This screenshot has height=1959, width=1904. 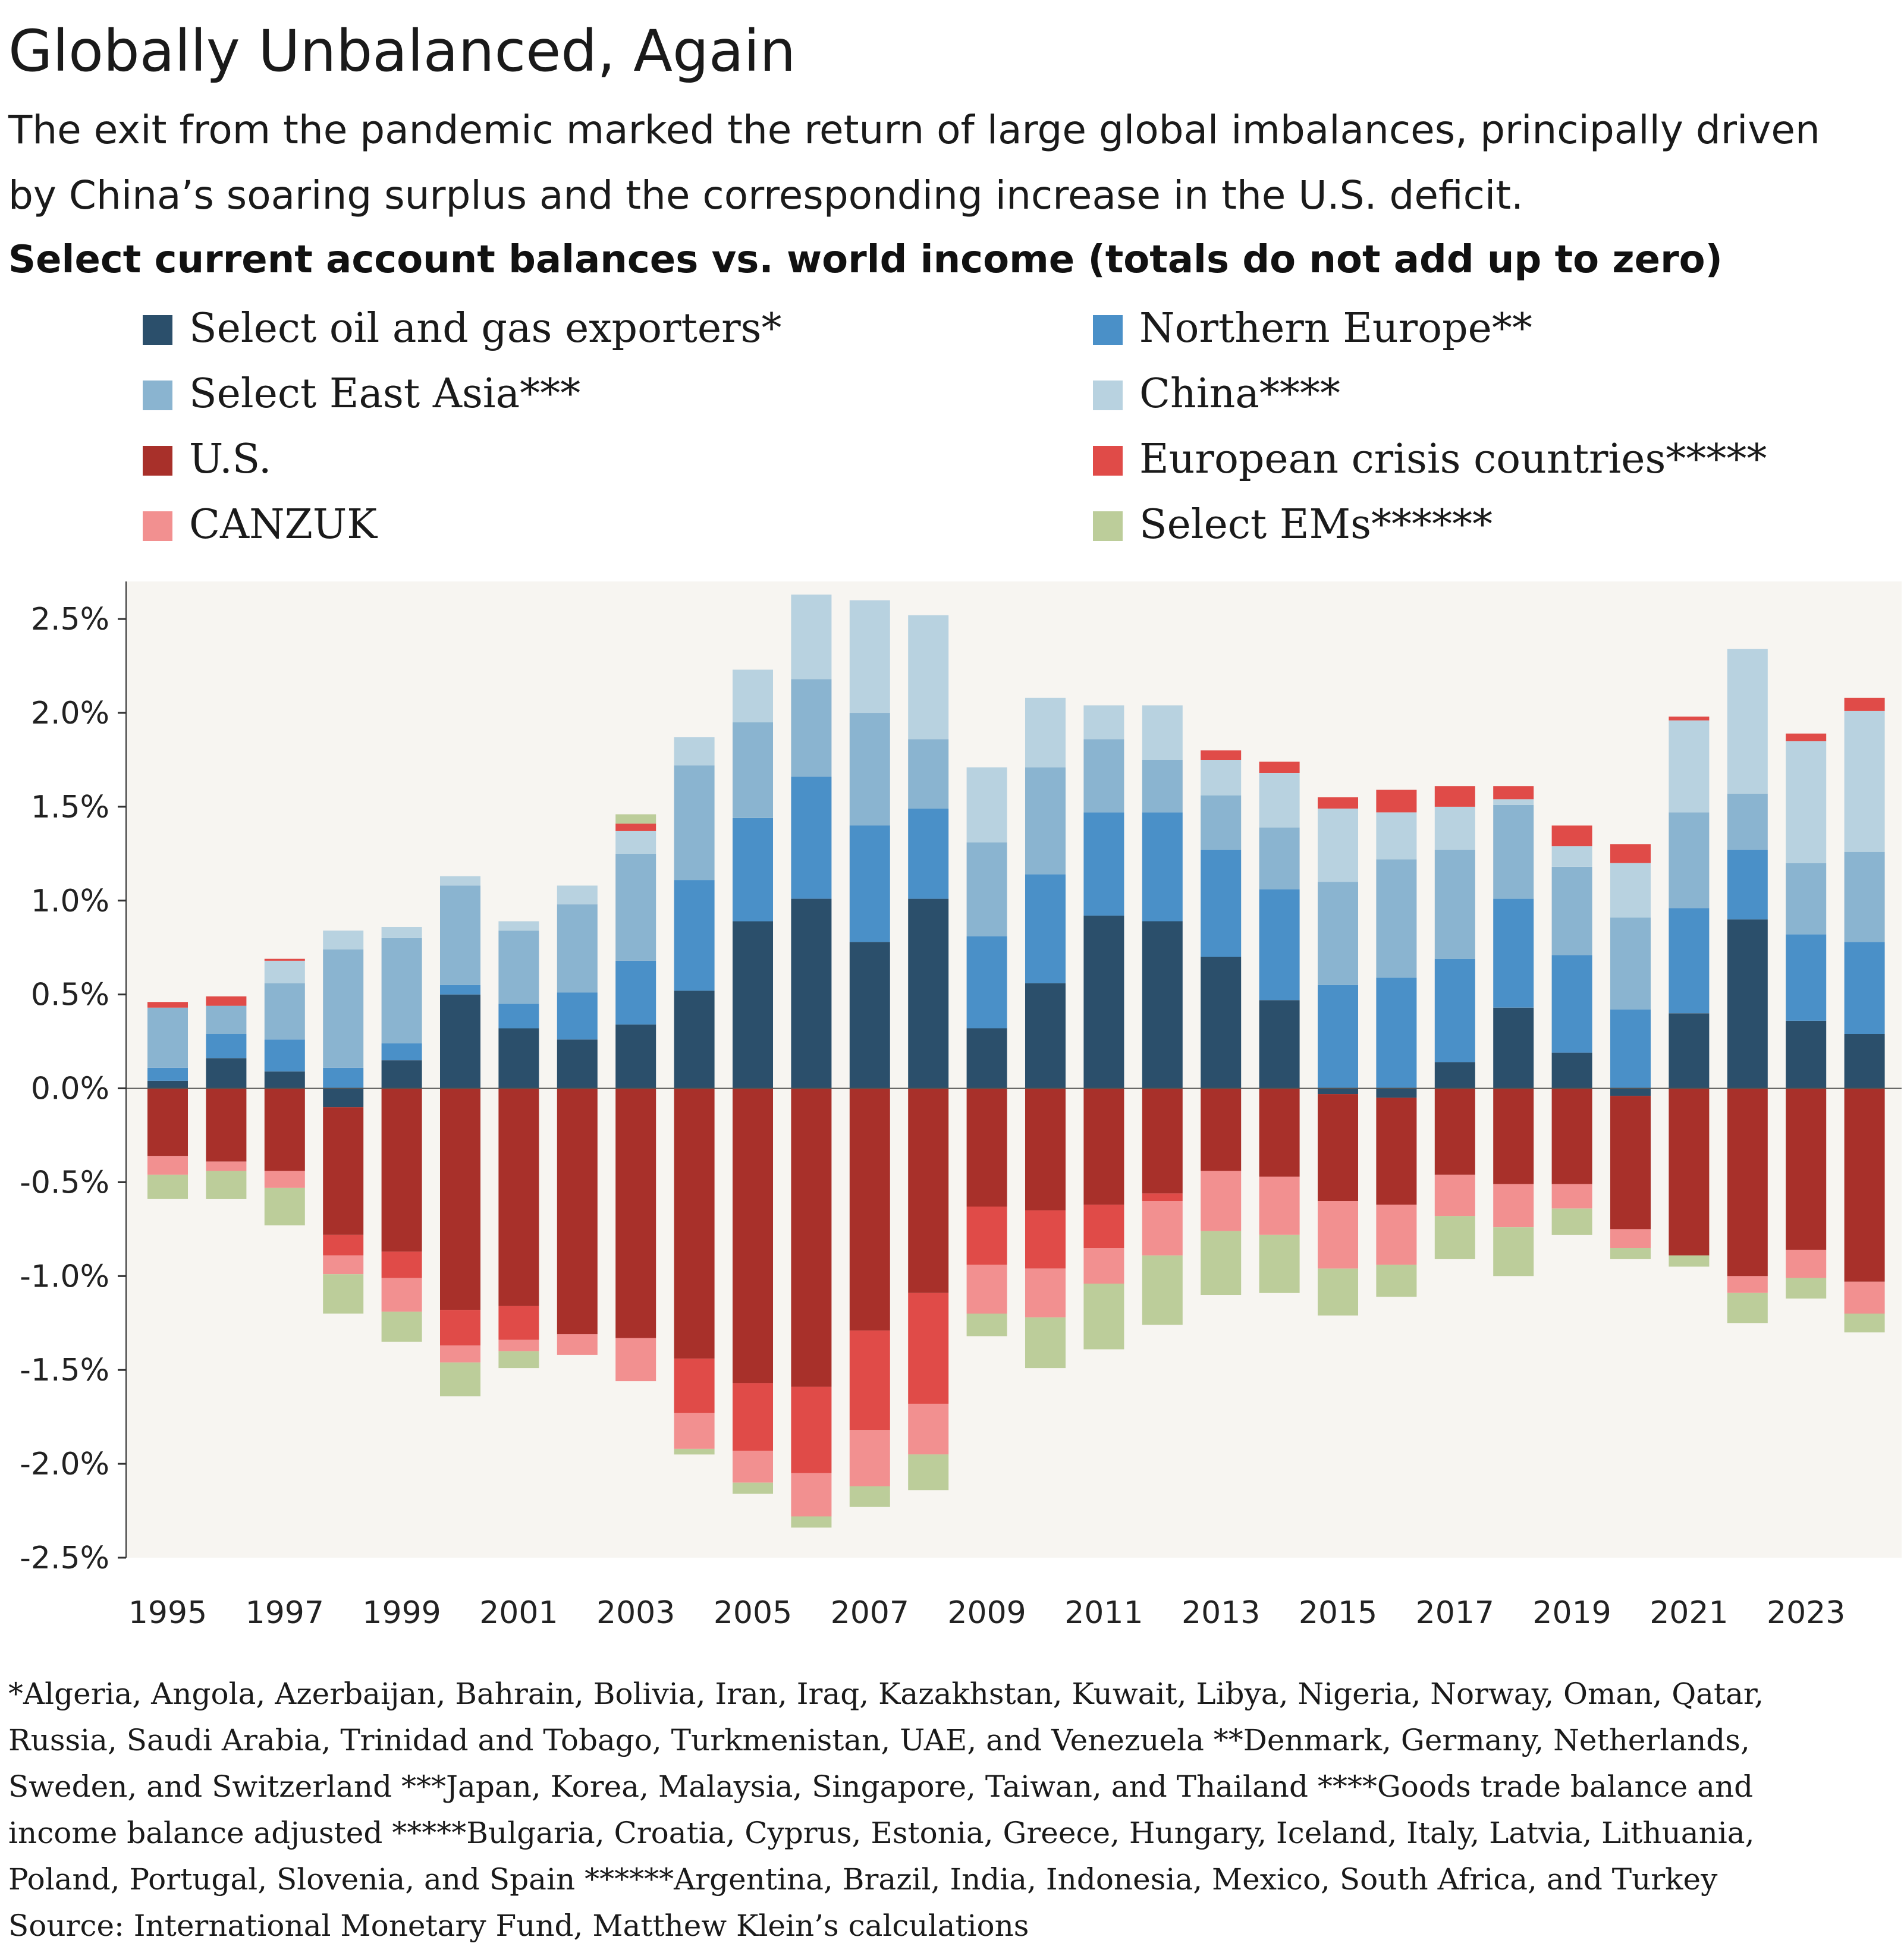 I want to click on bar-segment-ems-1995, so click(x=168, y=1186).